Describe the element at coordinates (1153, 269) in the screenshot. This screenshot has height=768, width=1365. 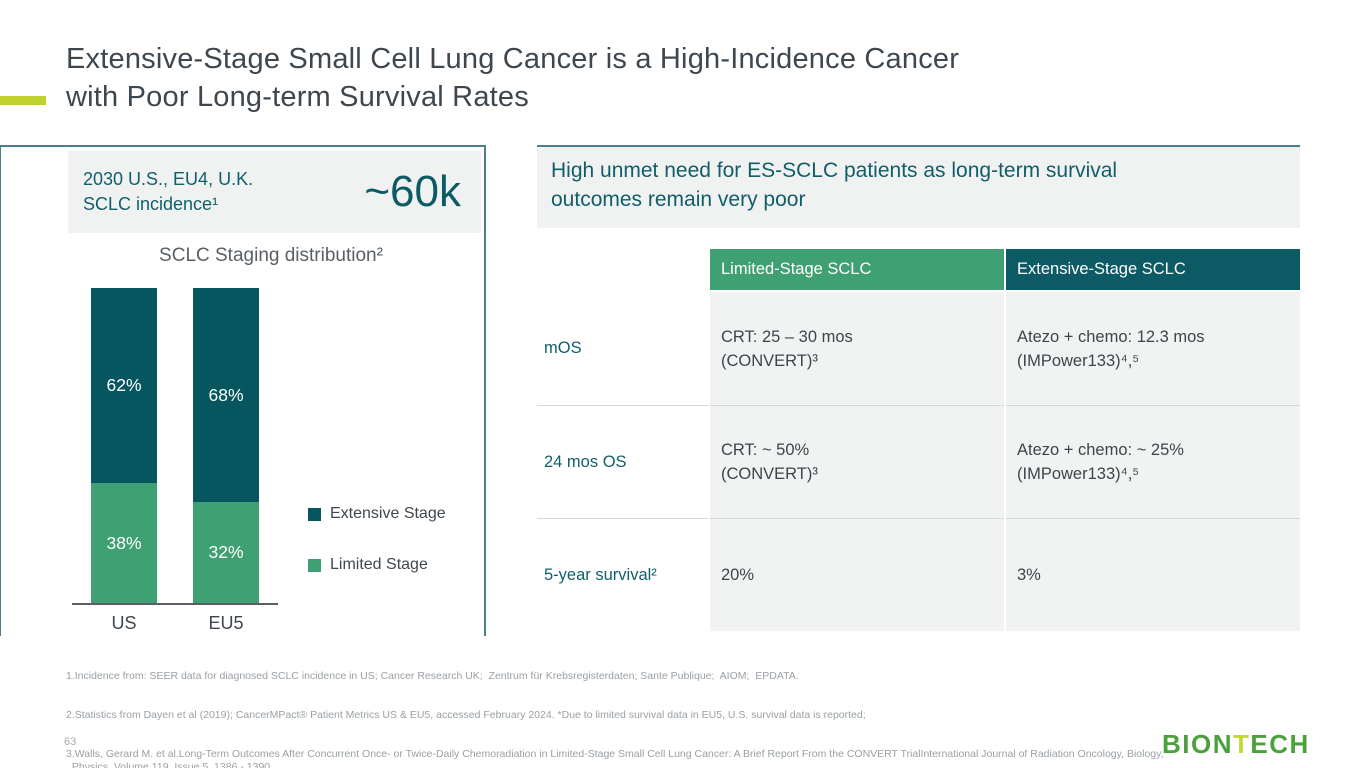
I see `extensive-stage-header: Extensive-Stage SCLC` at that location.